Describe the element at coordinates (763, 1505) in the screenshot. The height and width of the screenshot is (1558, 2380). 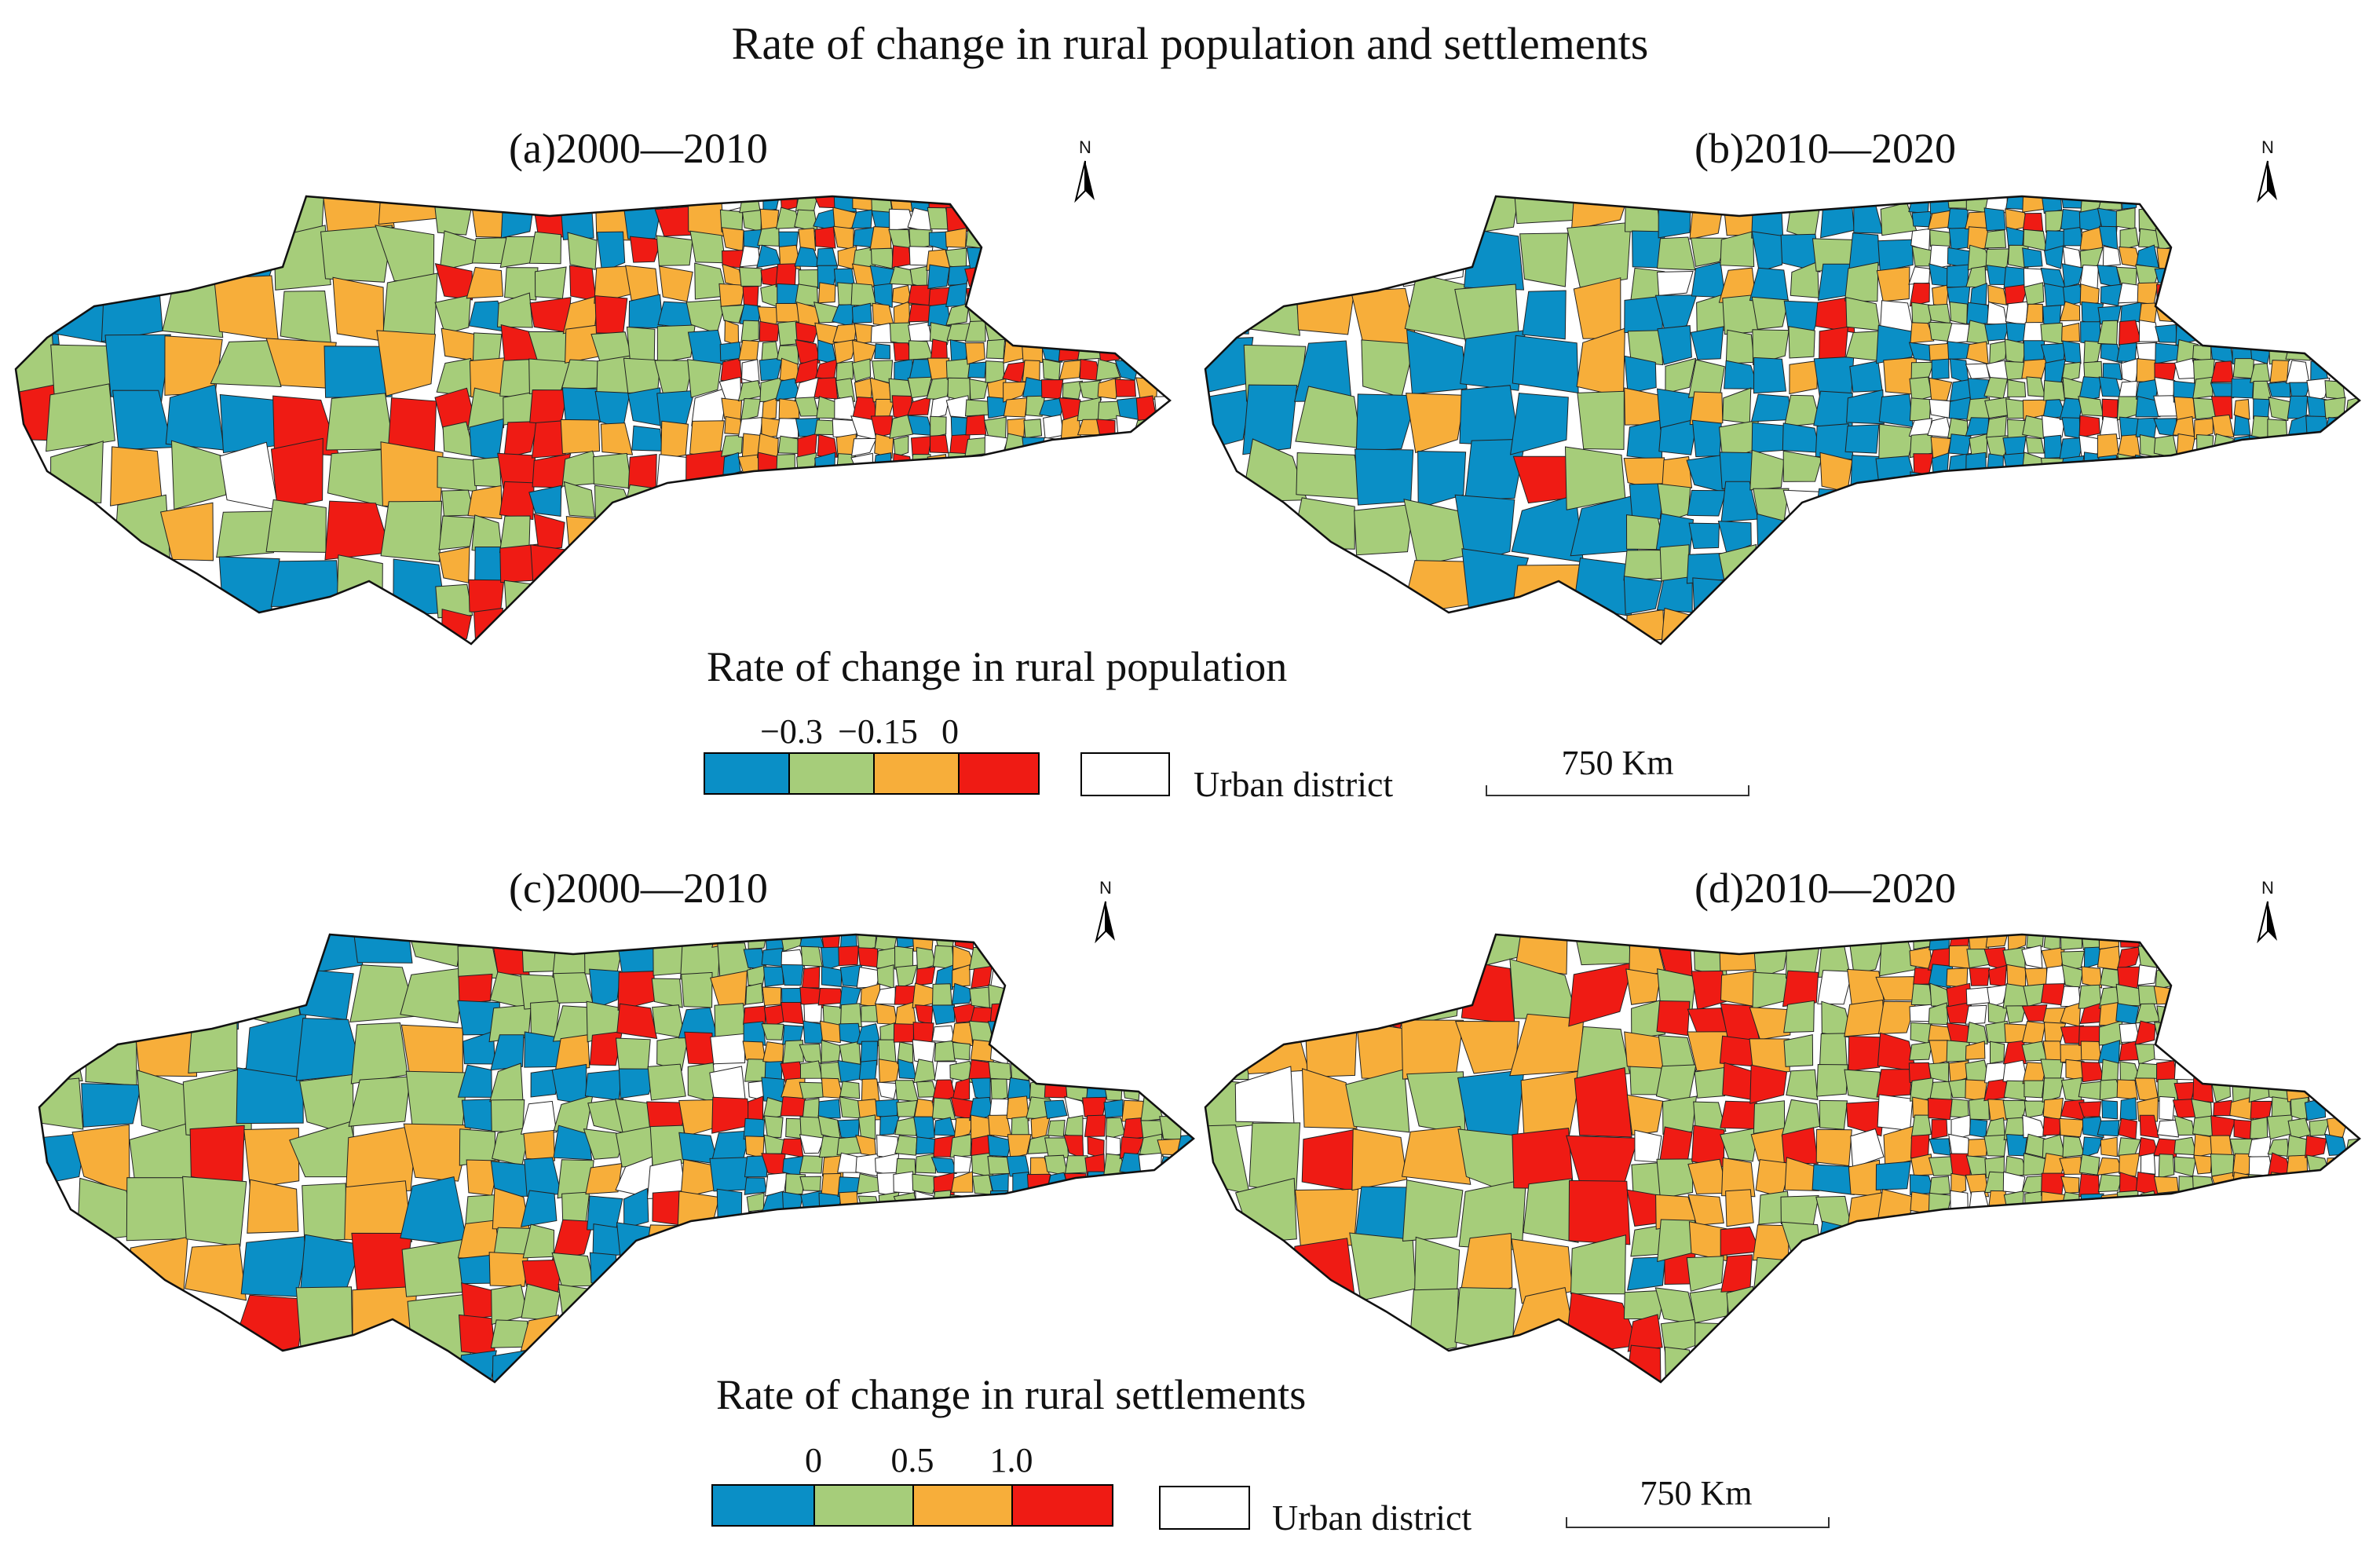
I see `legend-swatch-blue` at that location.